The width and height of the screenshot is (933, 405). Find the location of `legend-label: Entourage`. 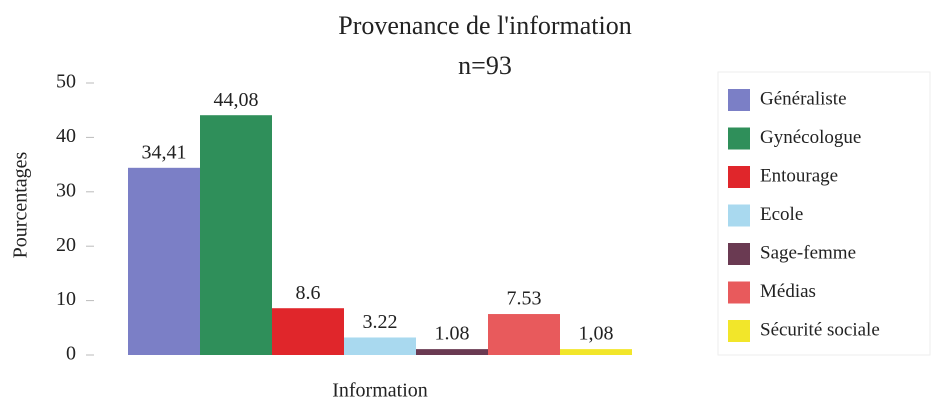

legend-label: Entourage is located at coordinates (799, 175).